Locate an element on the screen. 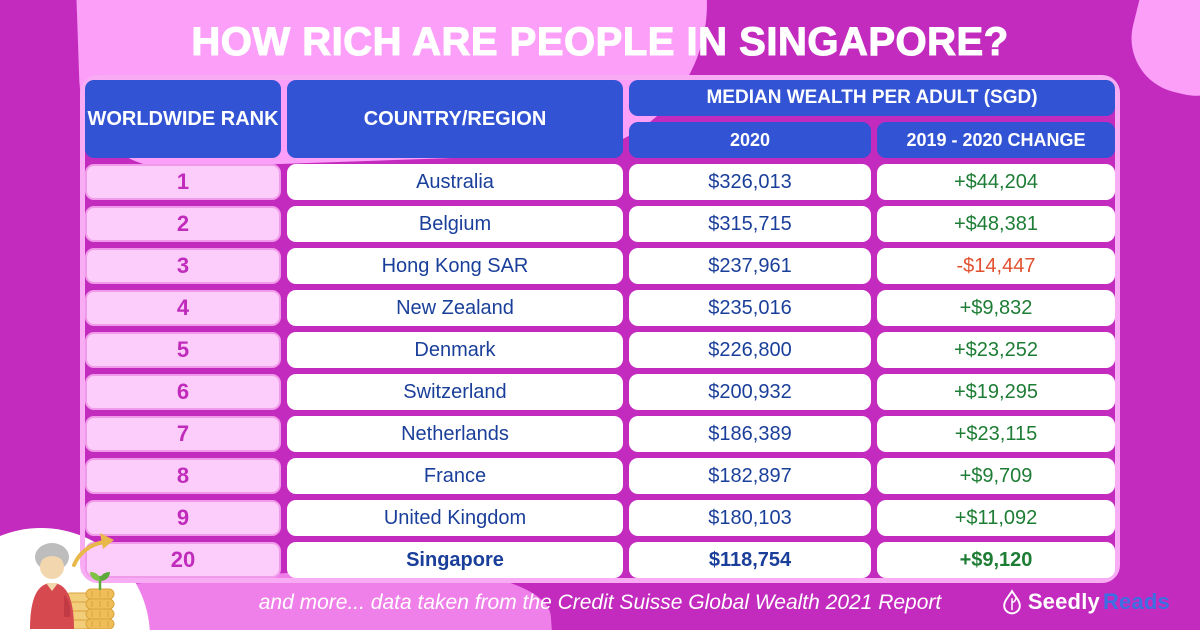 The width and height of the screenshot is (1200, 630). rank-cell: 5 is located at coordinates (183, 350).